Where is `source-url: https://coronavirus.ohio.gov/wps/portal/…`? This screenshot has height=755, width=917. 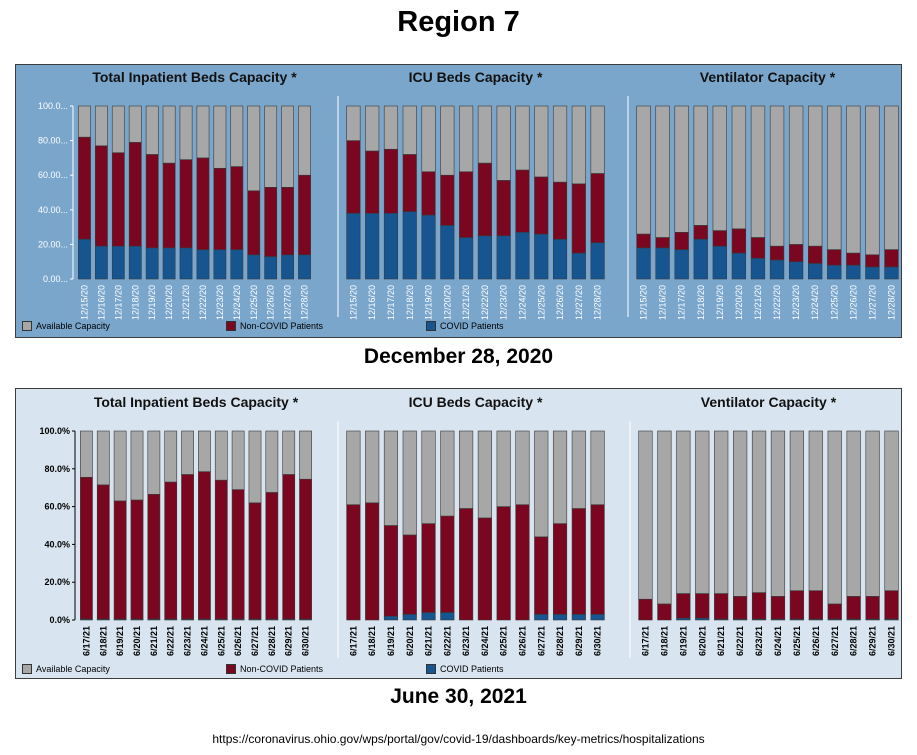
source-url: https://coronavirus.ohio.gov/wps/portal/… is located at coordinates (458, 739).